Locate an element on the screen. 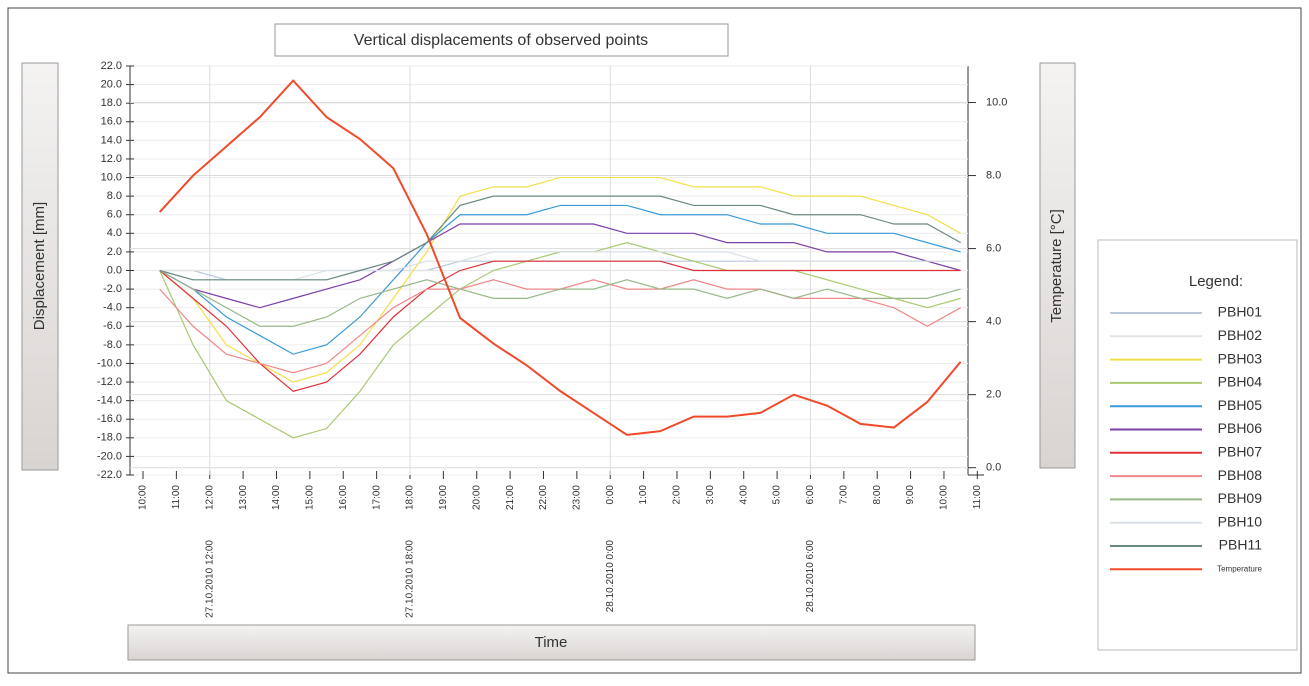  y-tick-label: 14.0 is located at coordinates (111, 140).